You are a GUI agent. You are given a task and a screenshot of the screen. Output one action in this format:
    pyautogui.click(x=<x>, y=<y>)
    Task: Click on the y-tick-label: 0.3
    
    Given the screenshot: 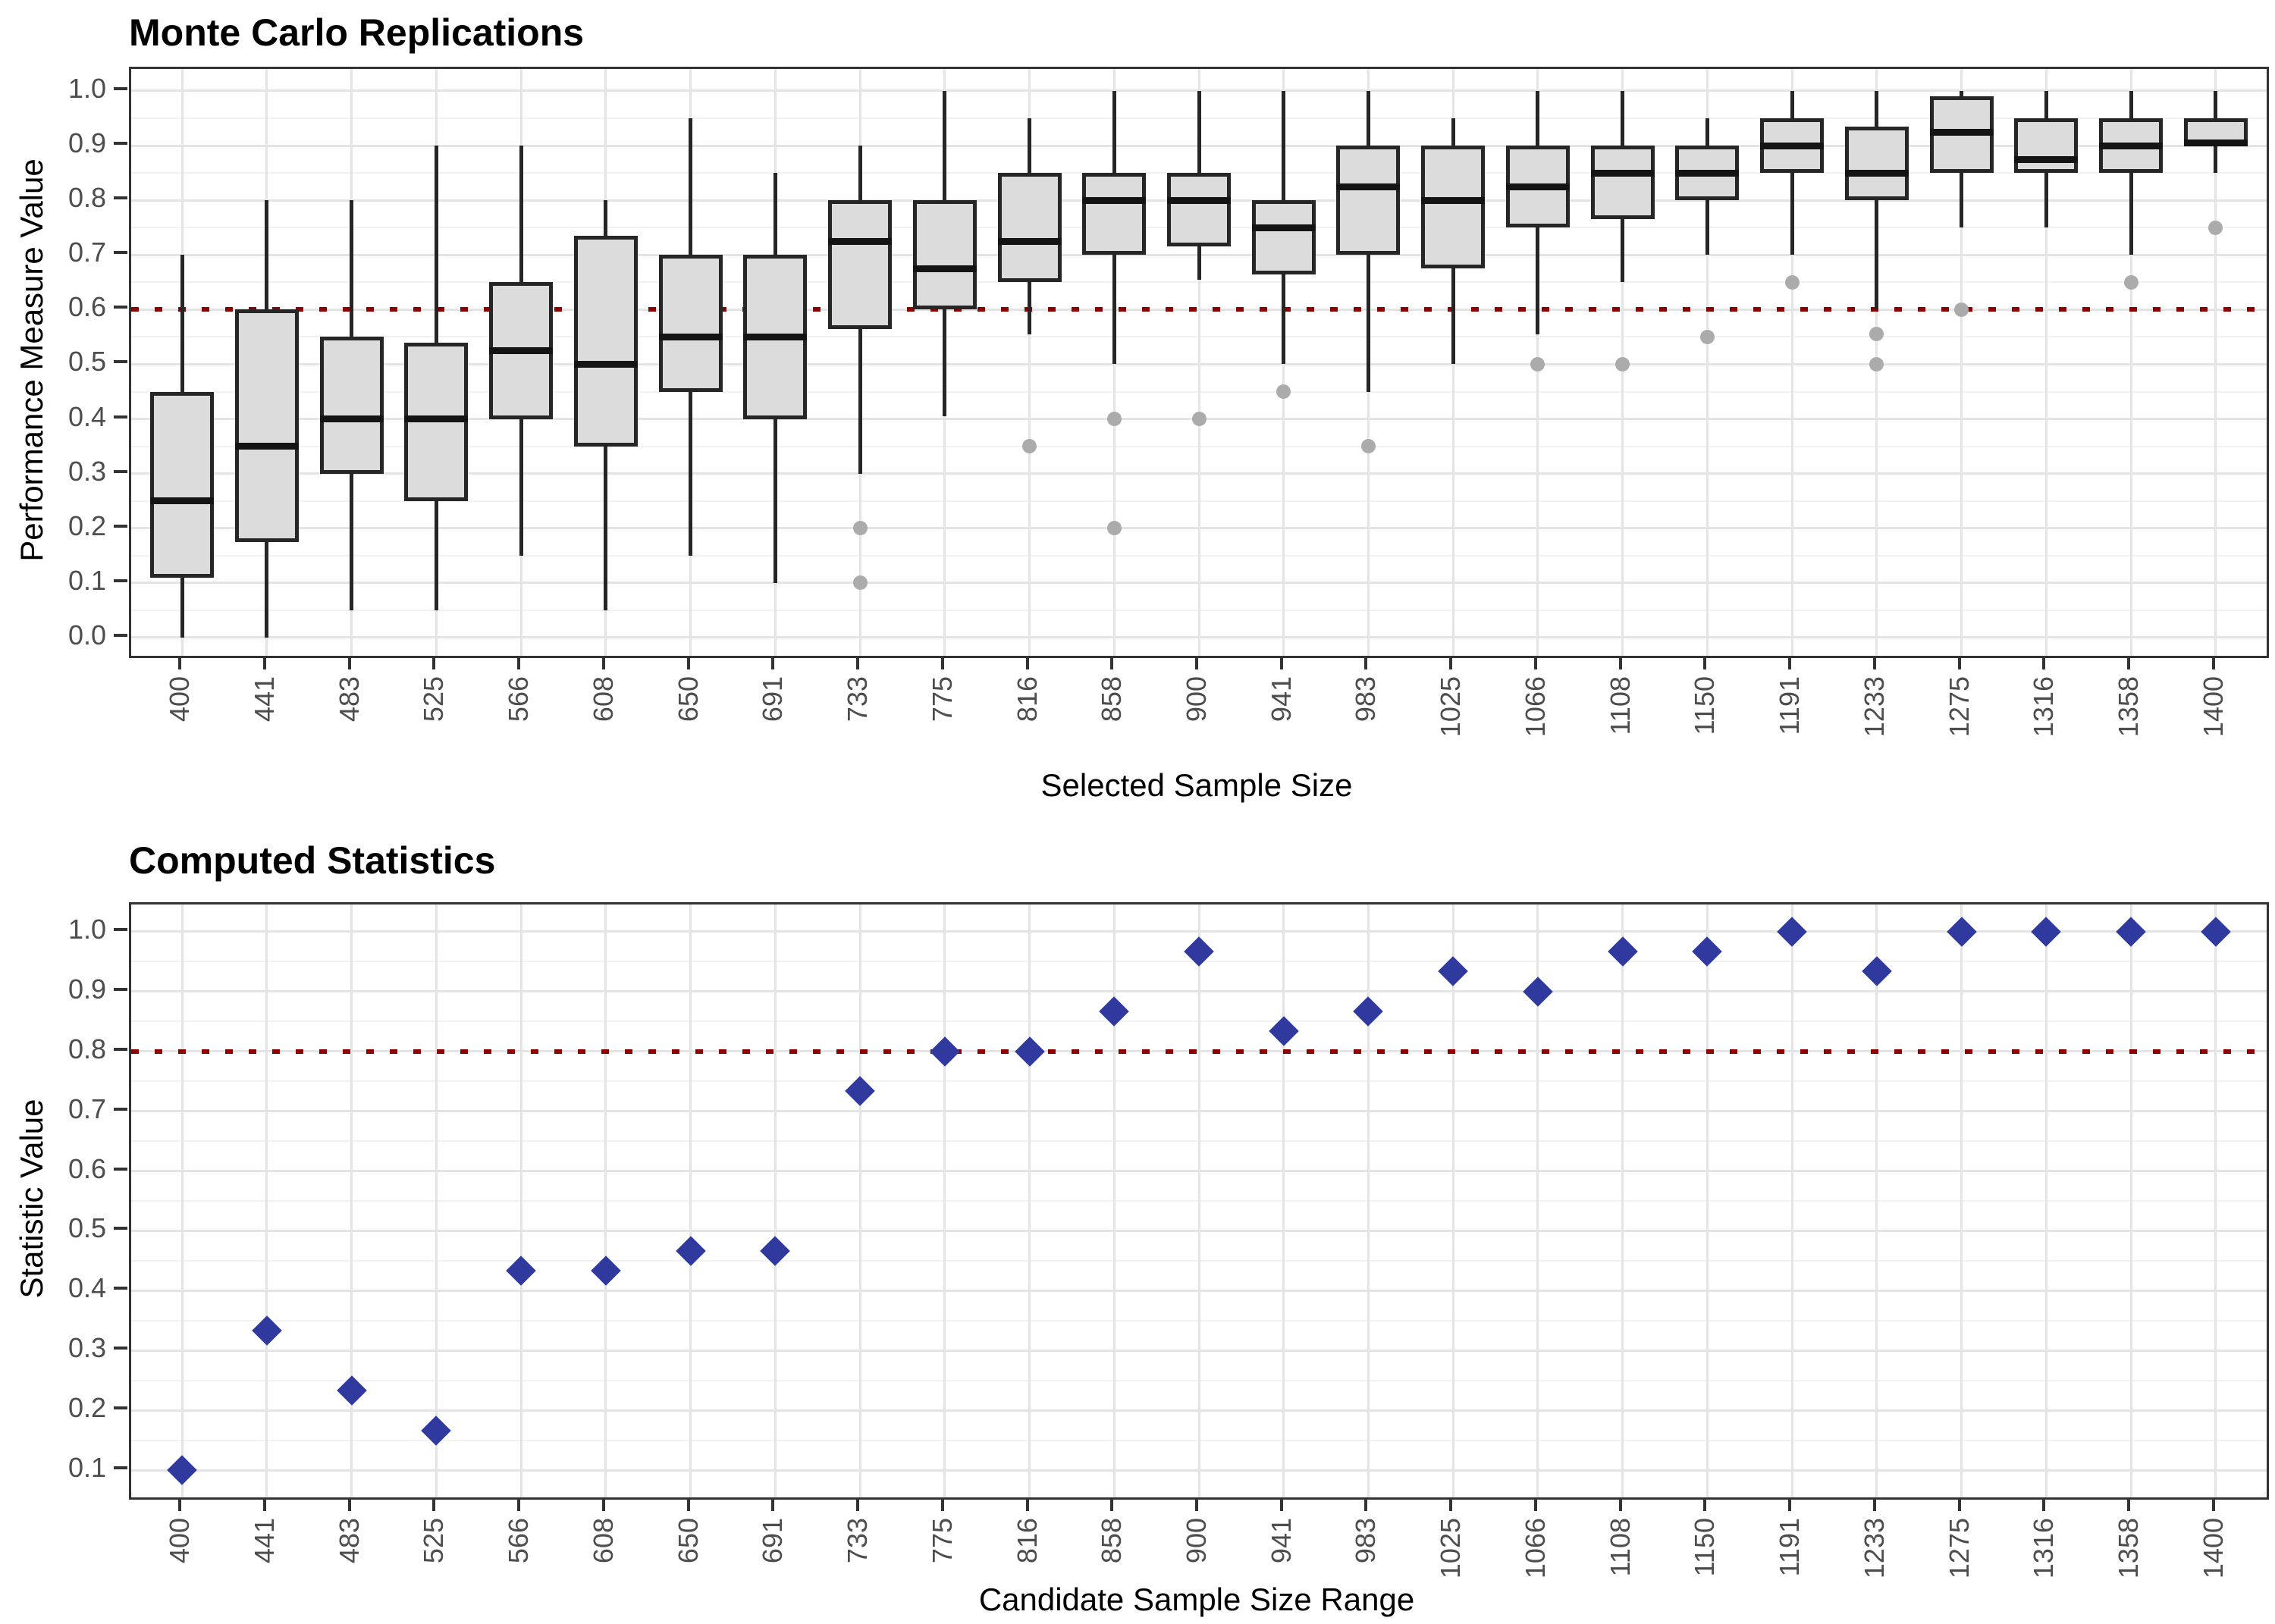 What is the action you would take?
    pyautogui.click(x=86, y=471)
    